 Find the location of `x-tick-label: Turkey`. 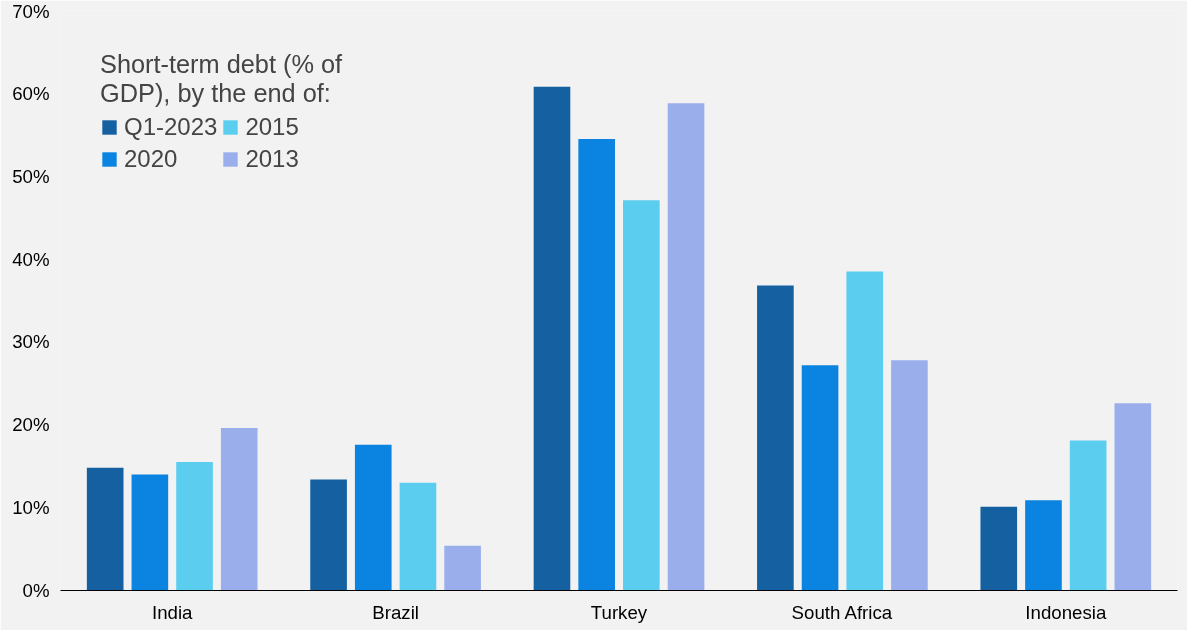

x-tick-label: Turkey is located at coordinates (619, 612).